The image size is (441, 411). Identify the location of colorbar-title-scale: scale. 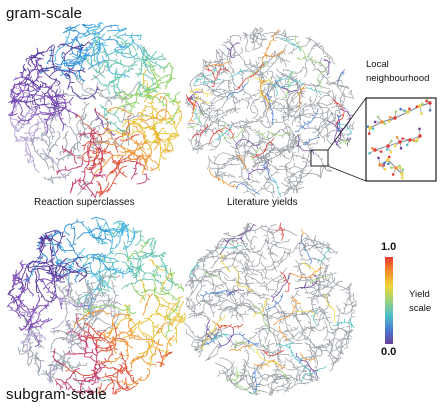
(420, 308).